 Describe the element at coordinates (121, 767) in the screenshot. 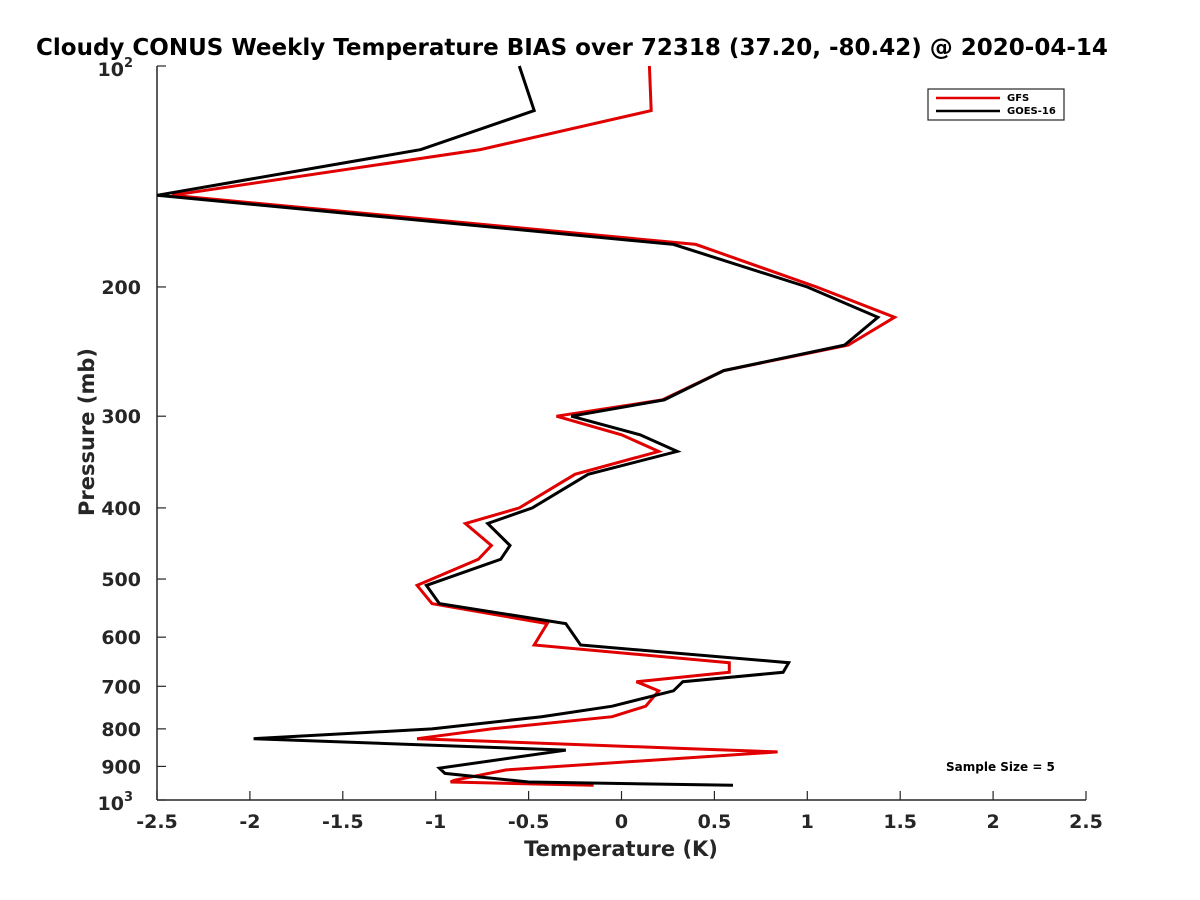

I see `y-tick-label: 900` at that location.